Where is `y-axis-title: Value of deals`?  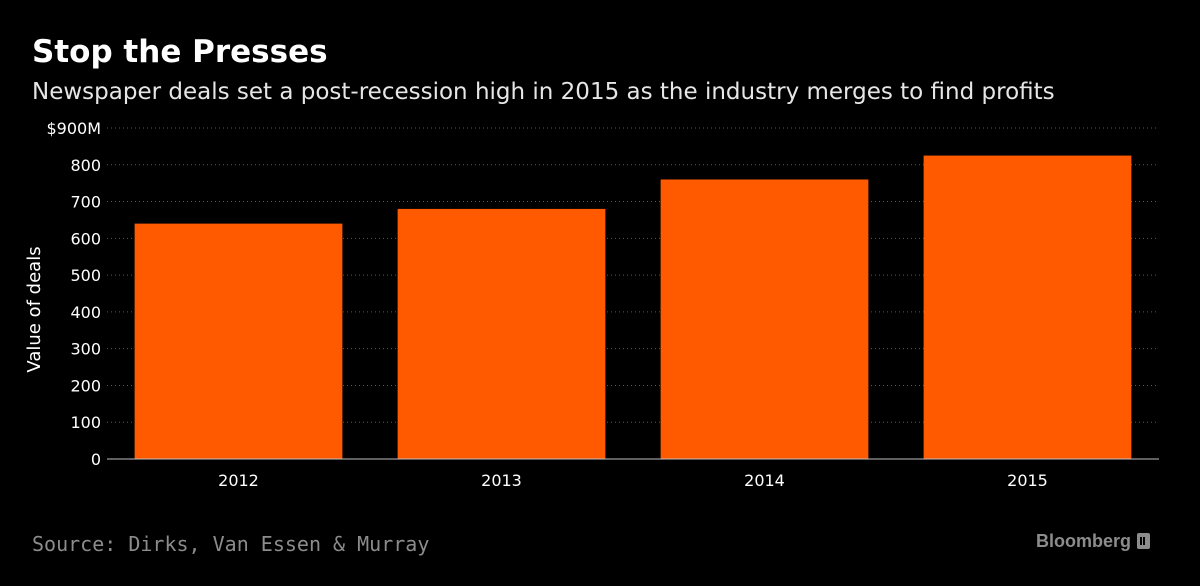
y-axis-title: Value of deals is located at coordinates (34, 309).